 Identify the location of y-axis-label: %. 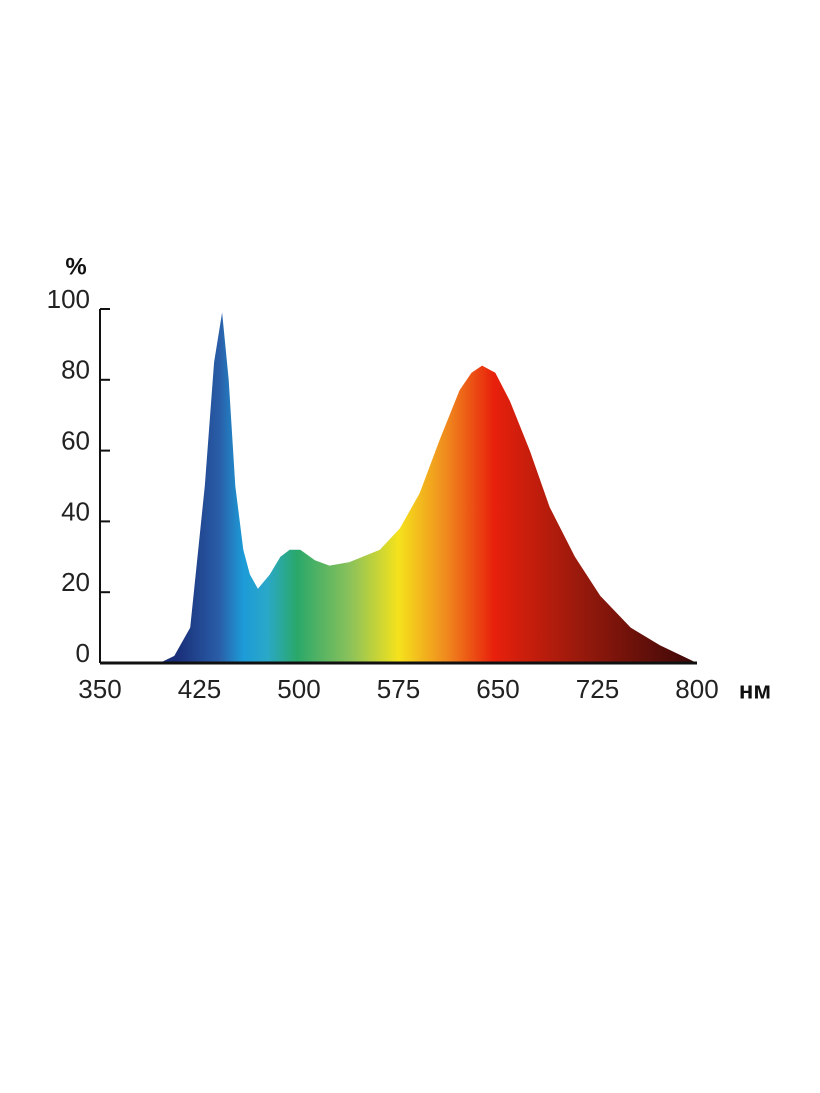
(75, 266).